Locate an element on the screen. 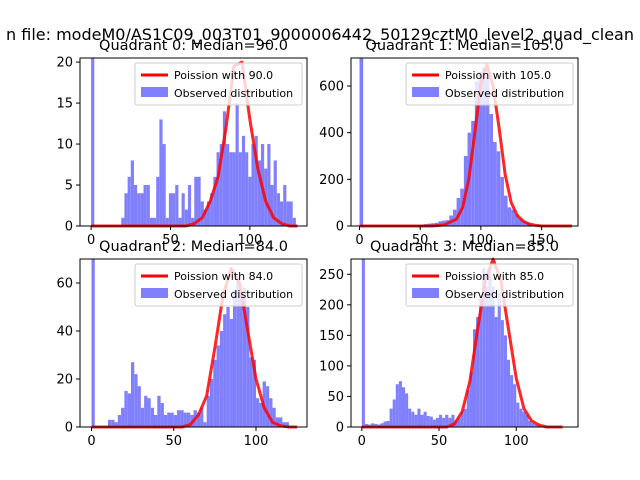 The width and height of the screenshot is (640, 480). x-tick-label: 150 is located at coordinates (541, 240).